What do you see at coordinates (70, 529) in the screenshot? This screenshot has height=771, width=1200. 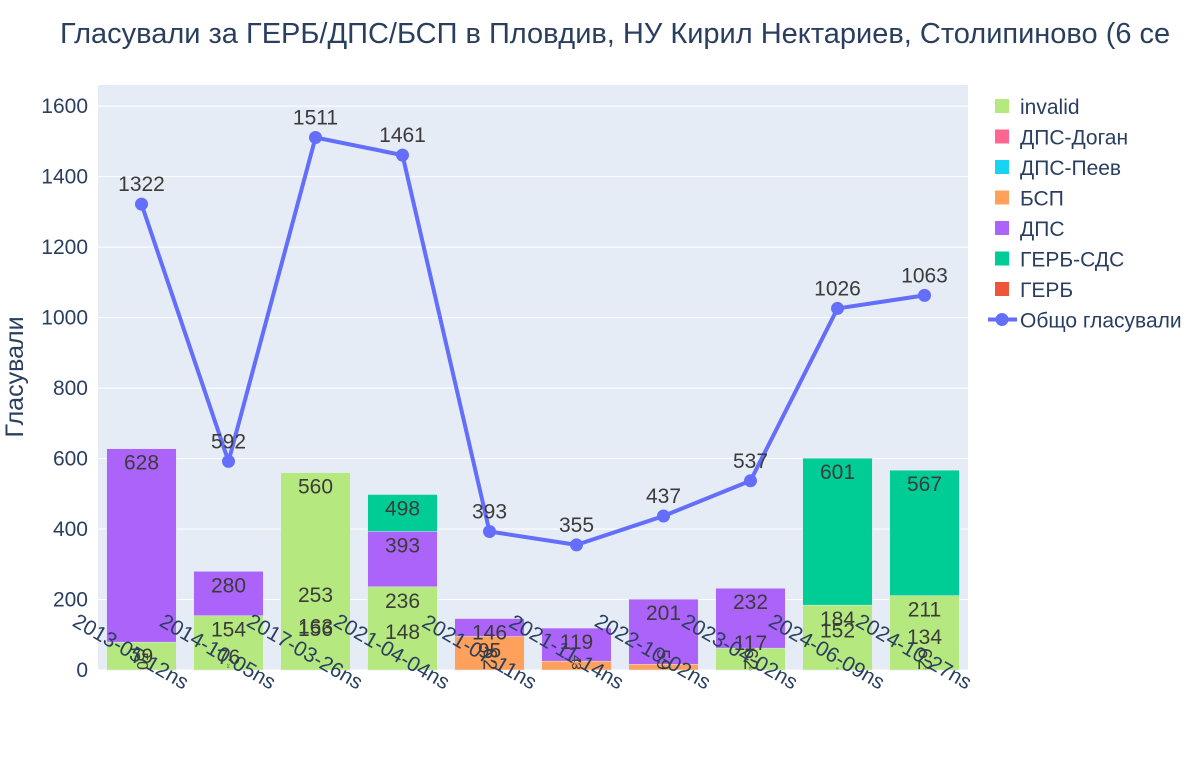 I see `y-tick-label: 400` at bounding box center [70, 529].